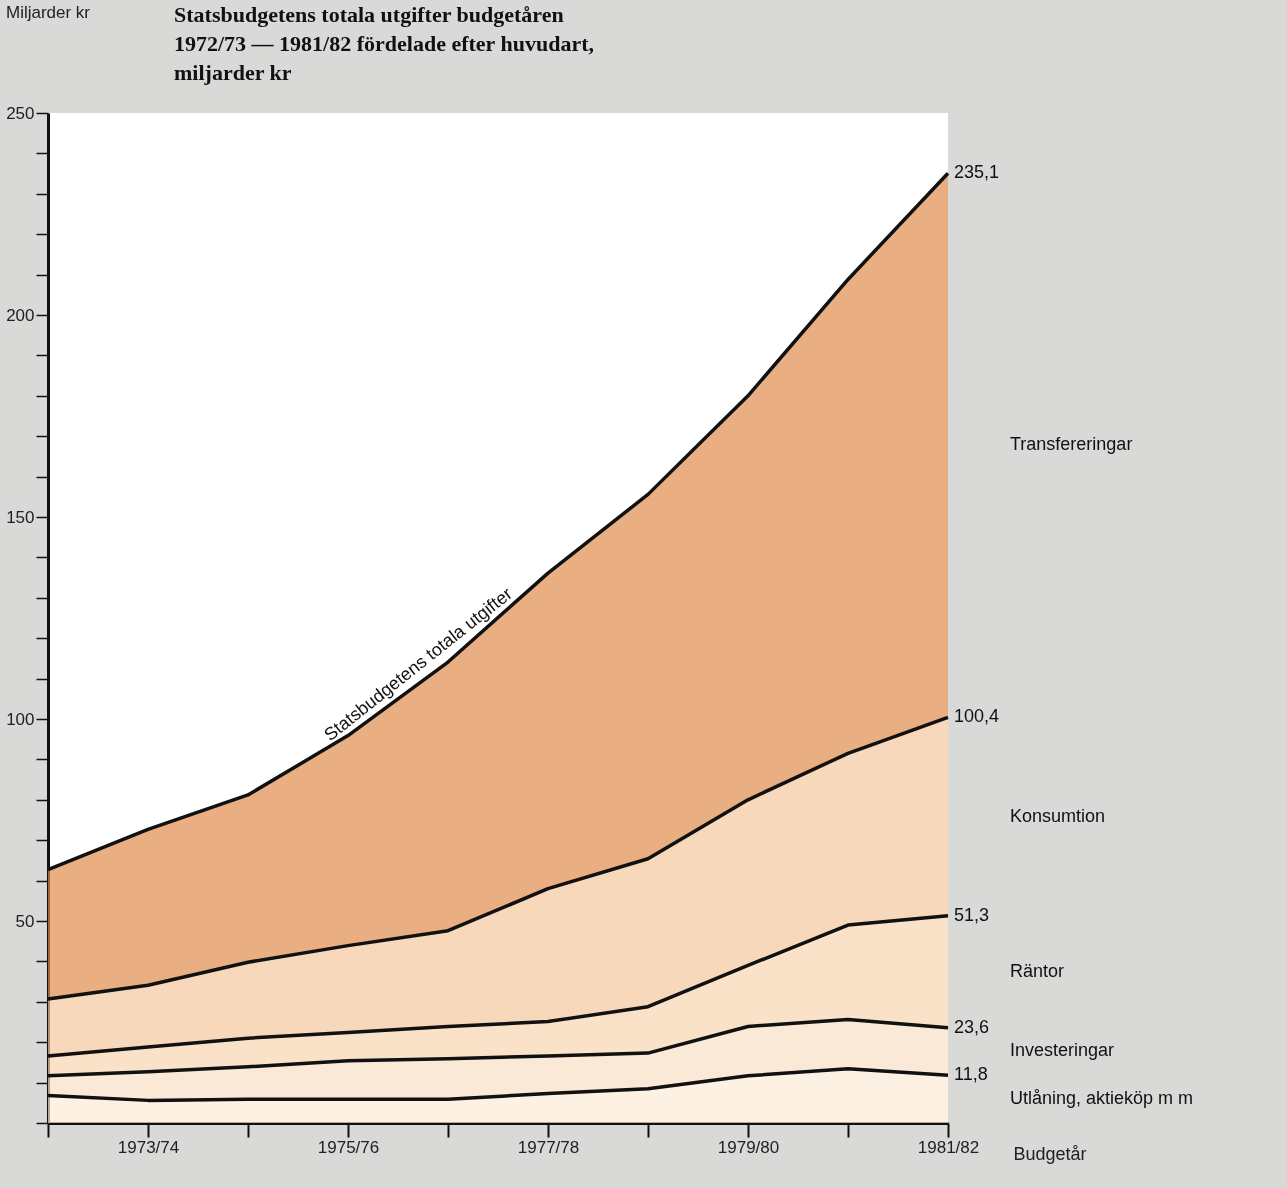 The width and height of the screenshot is (1287, 1188). I want to click on x-tick-label: 1975/76, so click(348, 1147).